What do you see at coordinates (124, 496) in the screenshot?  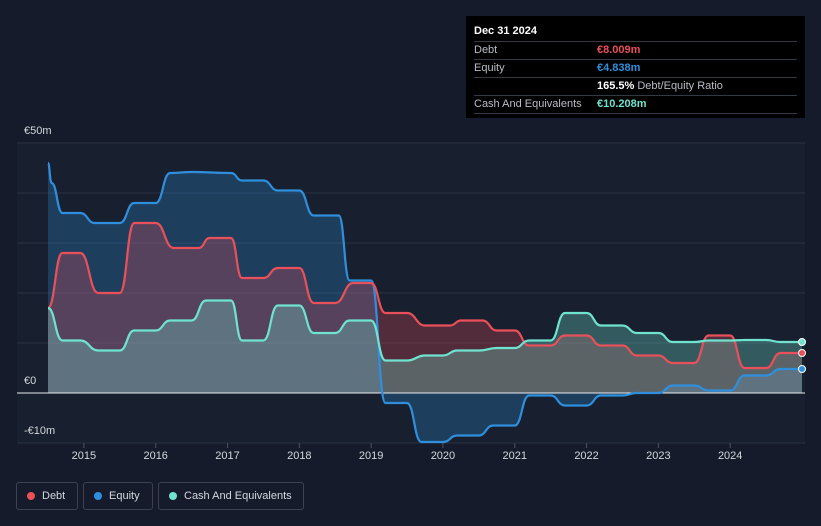 I see `legend-label: Equity` at bounding box center [124, 496].